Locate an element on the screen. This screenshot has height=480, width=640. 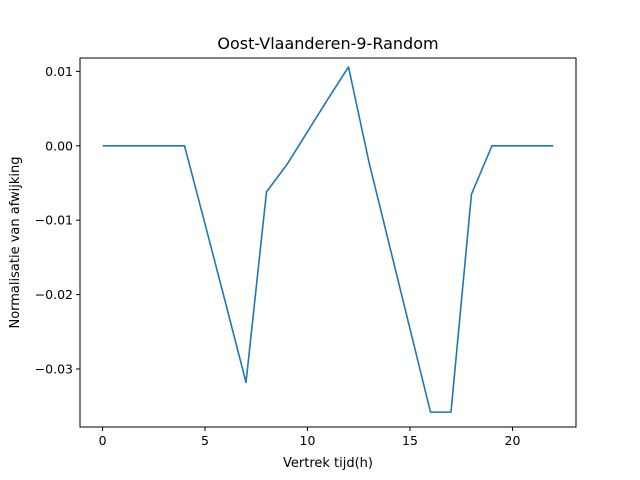
y-tick-label: −0.01 is located at coordinates (54, 220).